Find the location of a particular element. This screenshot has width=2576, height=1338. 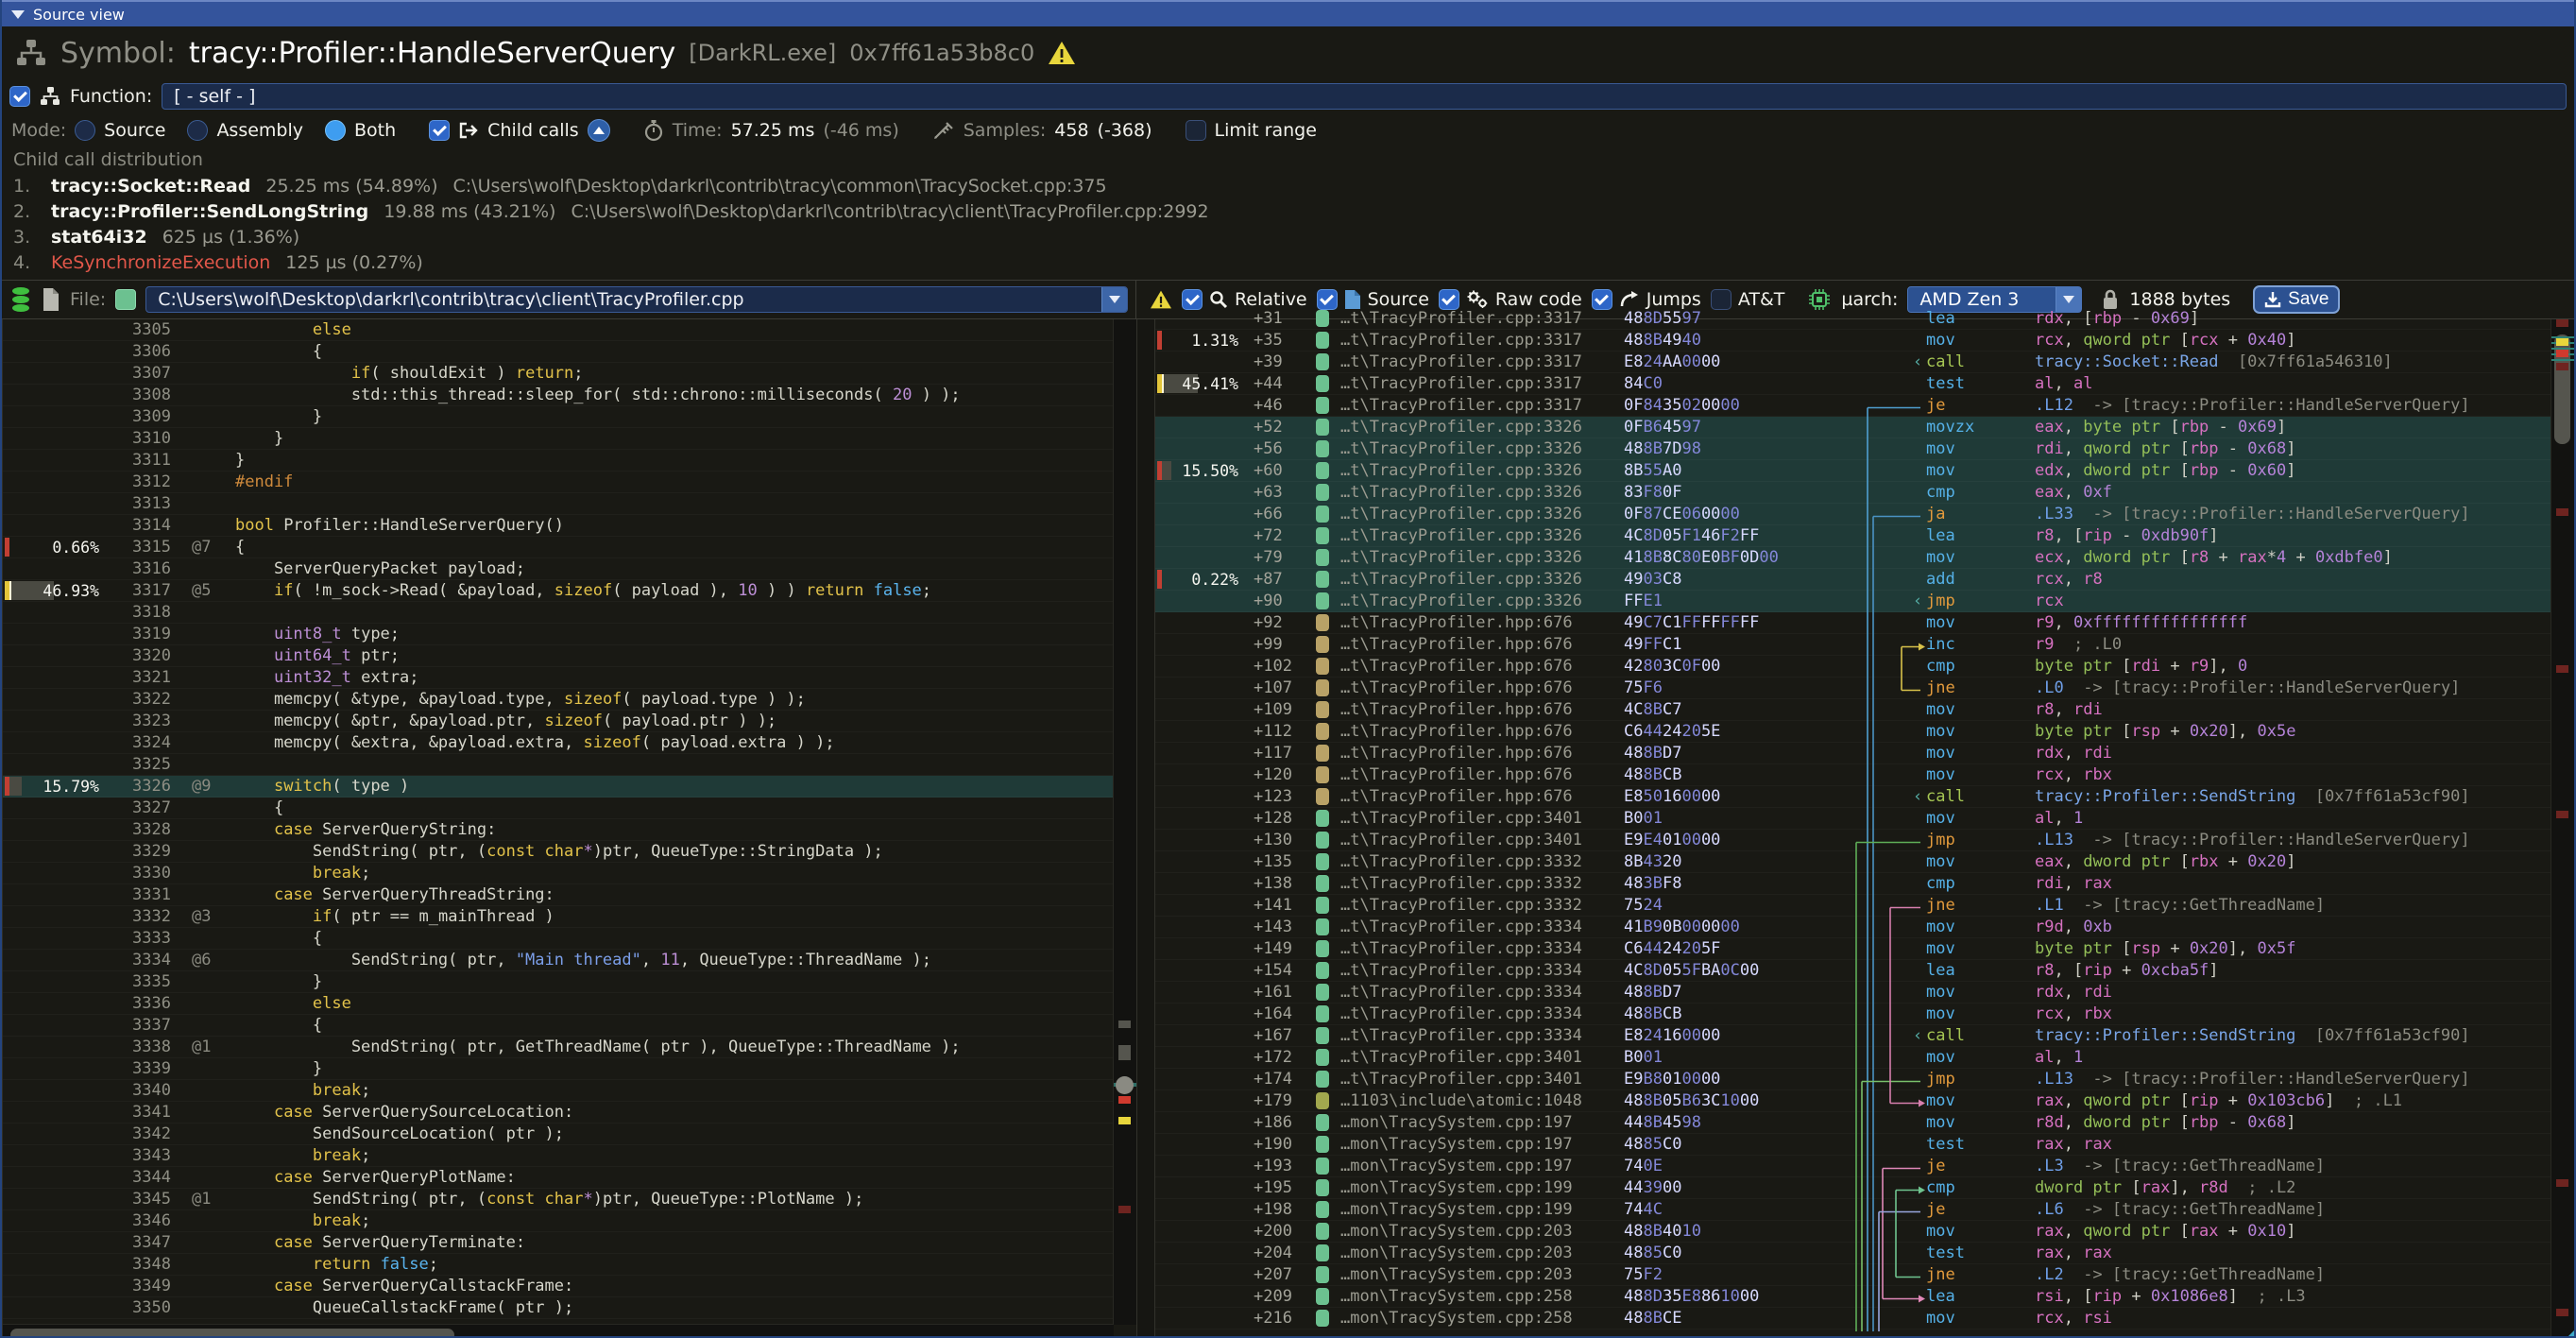

titlebar: Source view is located at coordinates (1288, 13).